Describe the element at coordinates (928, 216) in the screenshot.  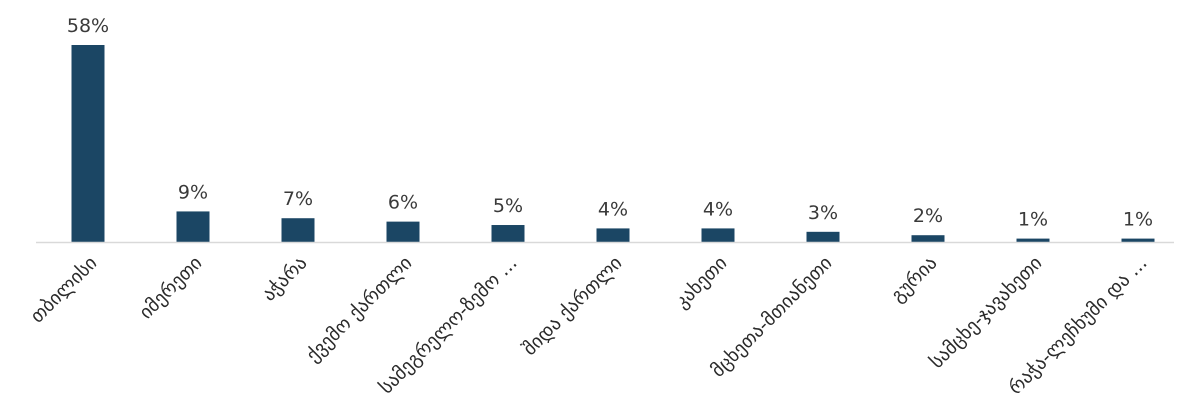
I see `data-label-8: 2%` at that location.